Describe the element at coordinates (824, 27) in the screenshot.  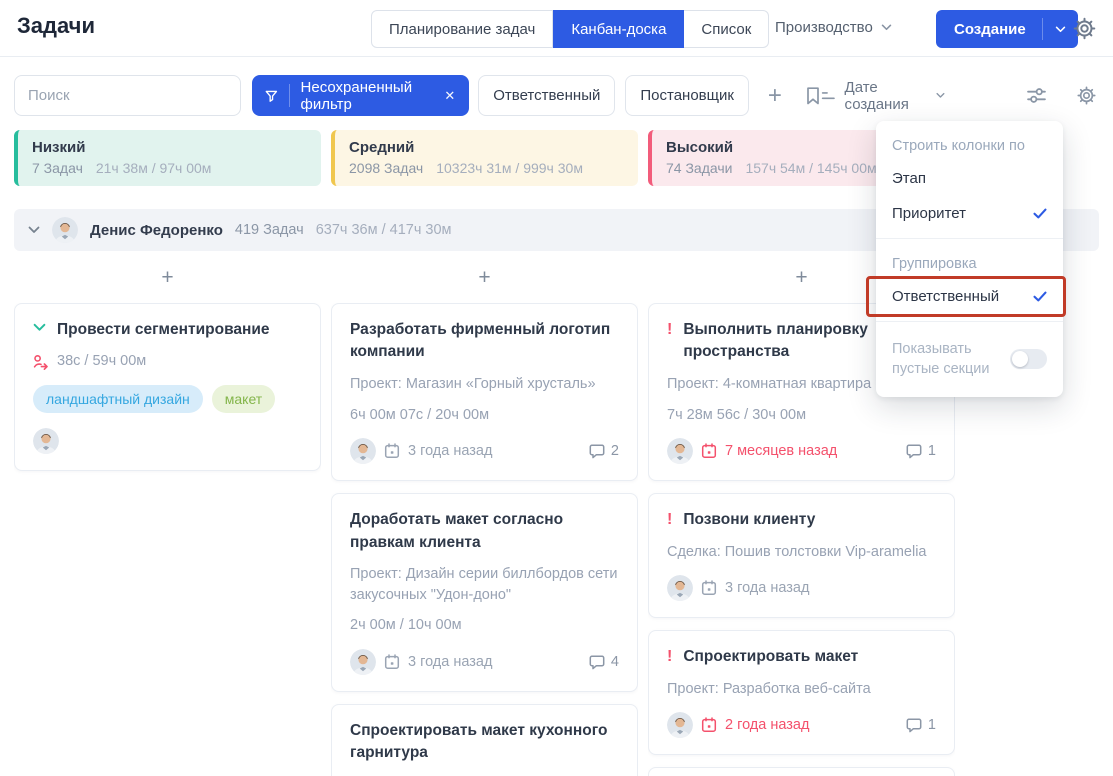
I see `workspace-label: Производство` at that location.